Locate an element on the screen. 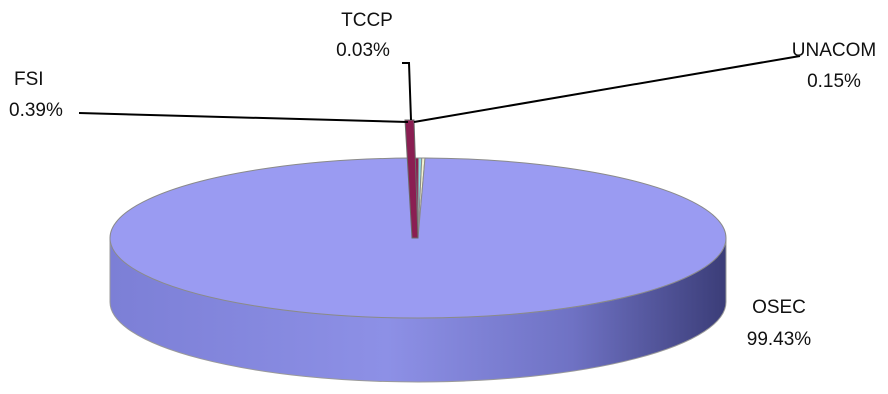  slice-value-unacom: 0.15% is located at coordinates (834, 81).